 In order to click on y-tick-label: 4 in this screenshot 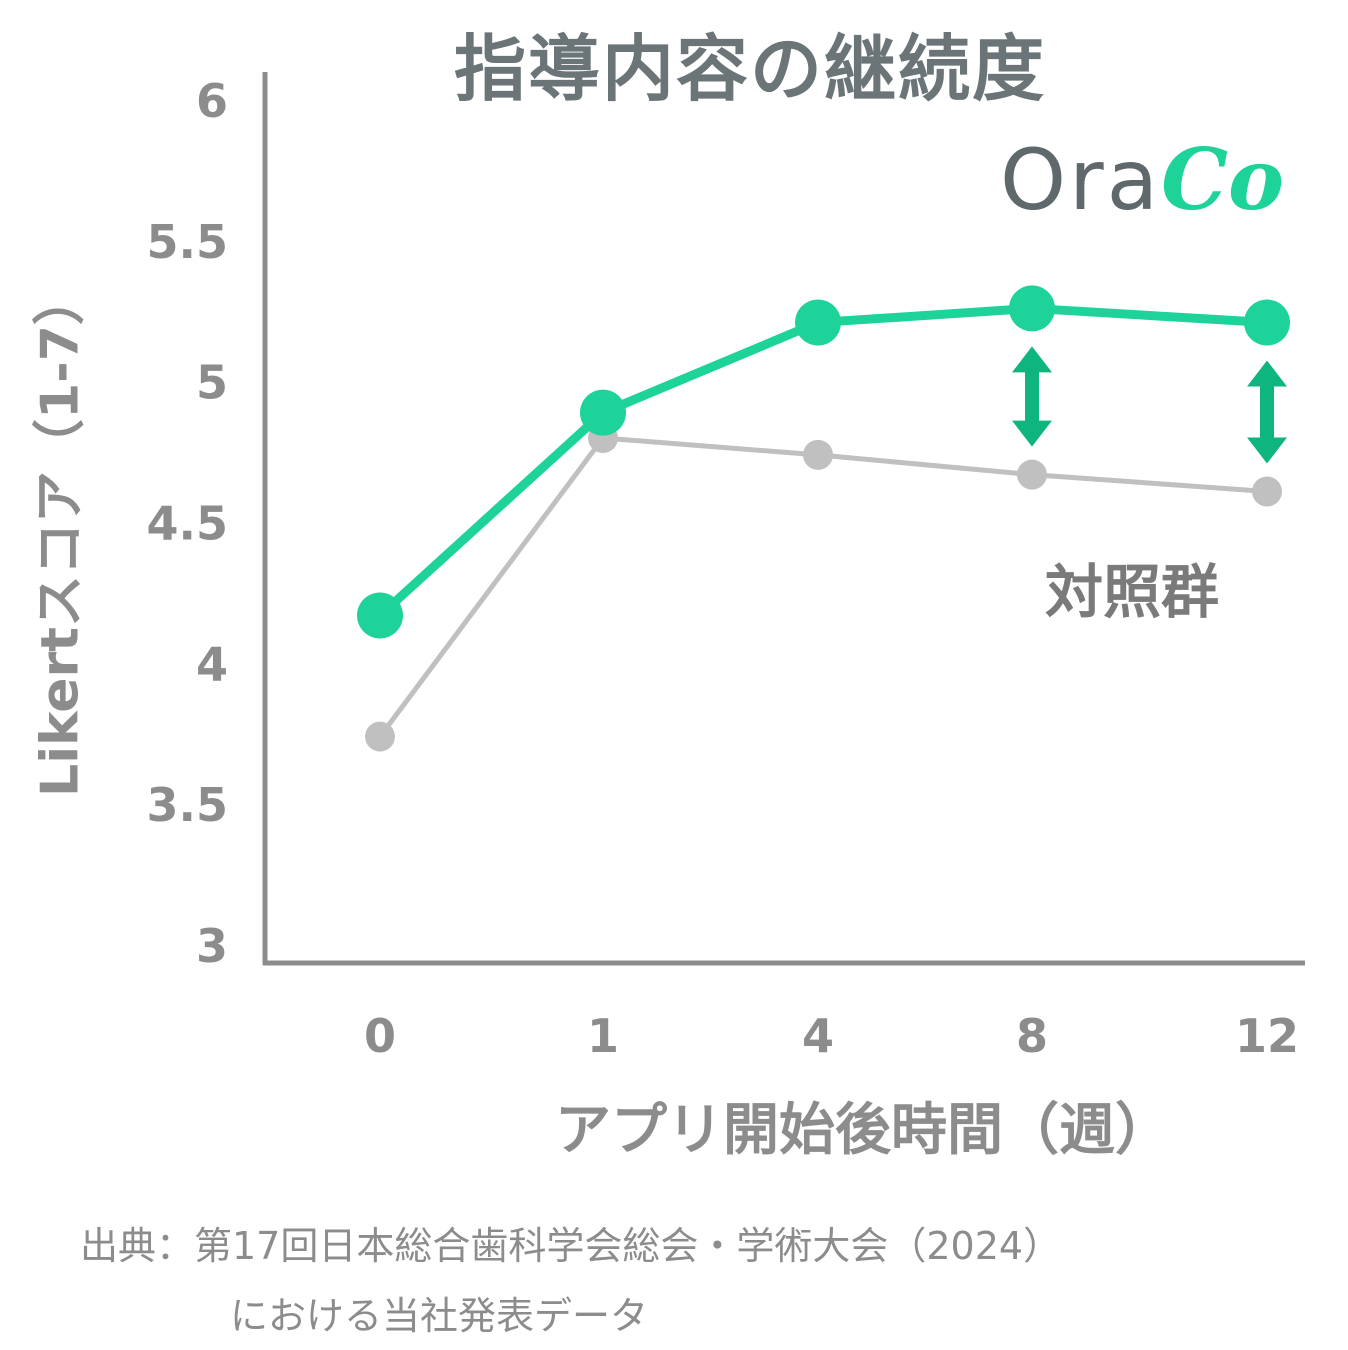, I will do `click(212, 664)`.